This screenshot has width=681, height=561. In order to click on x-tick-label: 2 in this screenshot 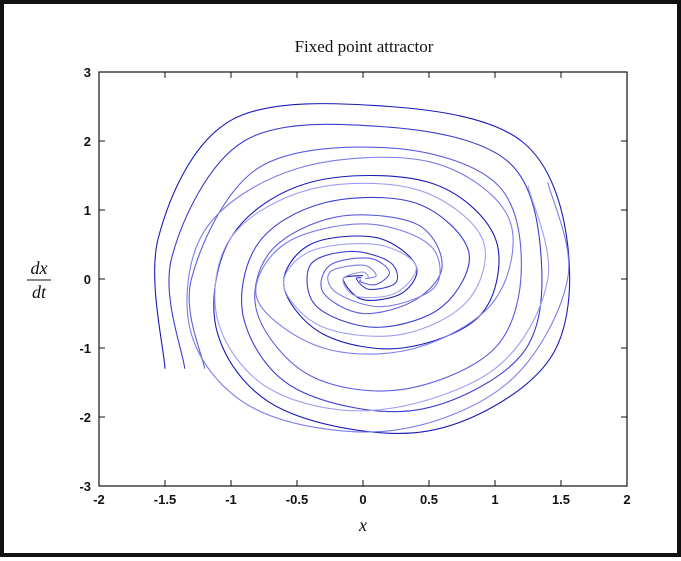, I will do `click(626, 499)`.